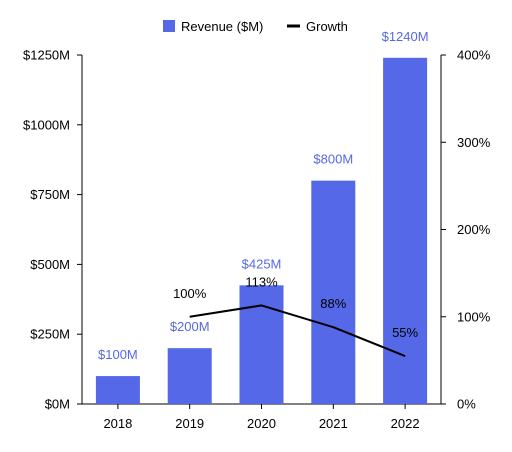 Image resolution: width=512 pixels, height=452 pixels. I want to click on x-tick-label: 2019, so click(189, 423).